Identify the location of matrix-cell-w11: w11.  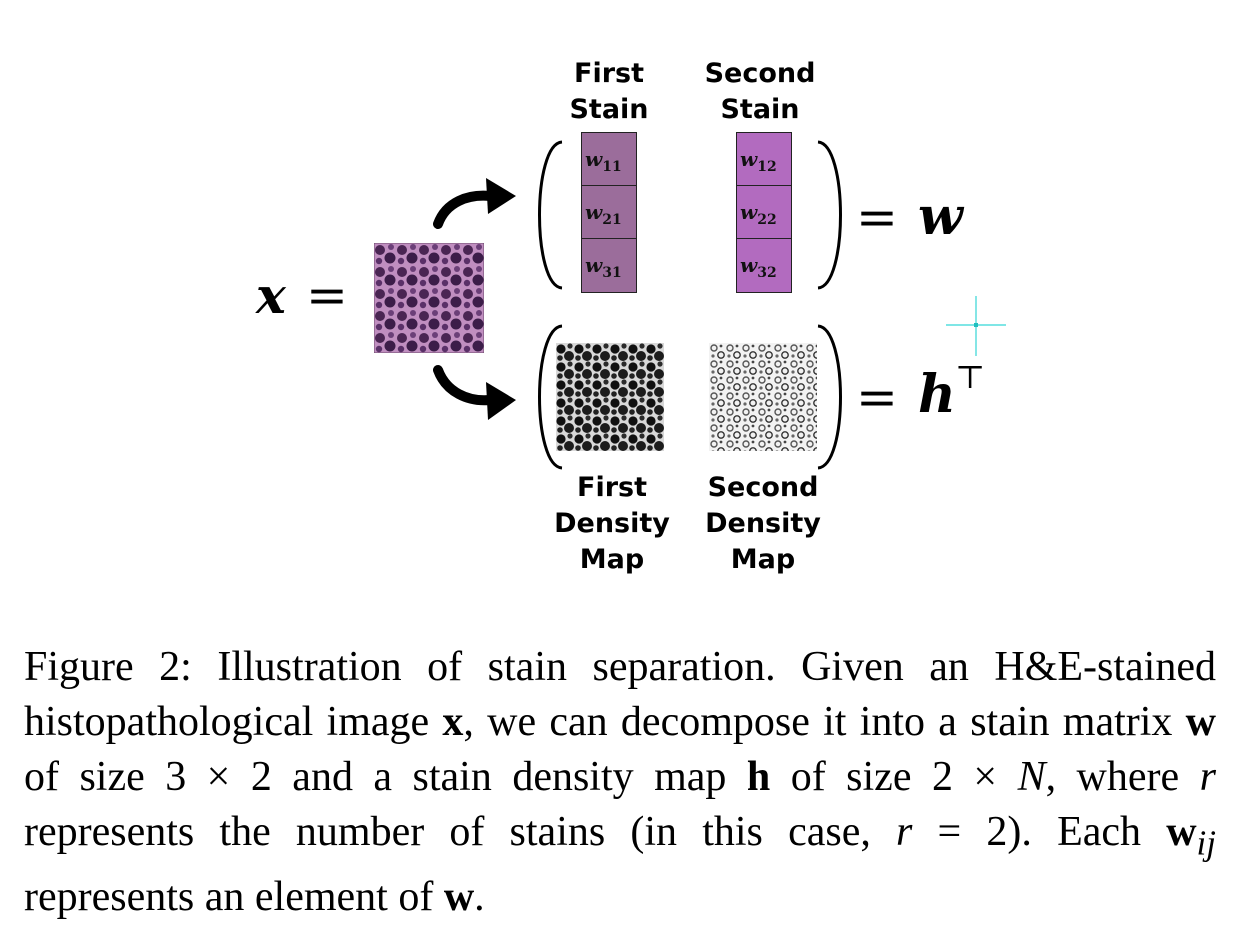
(609, 159).